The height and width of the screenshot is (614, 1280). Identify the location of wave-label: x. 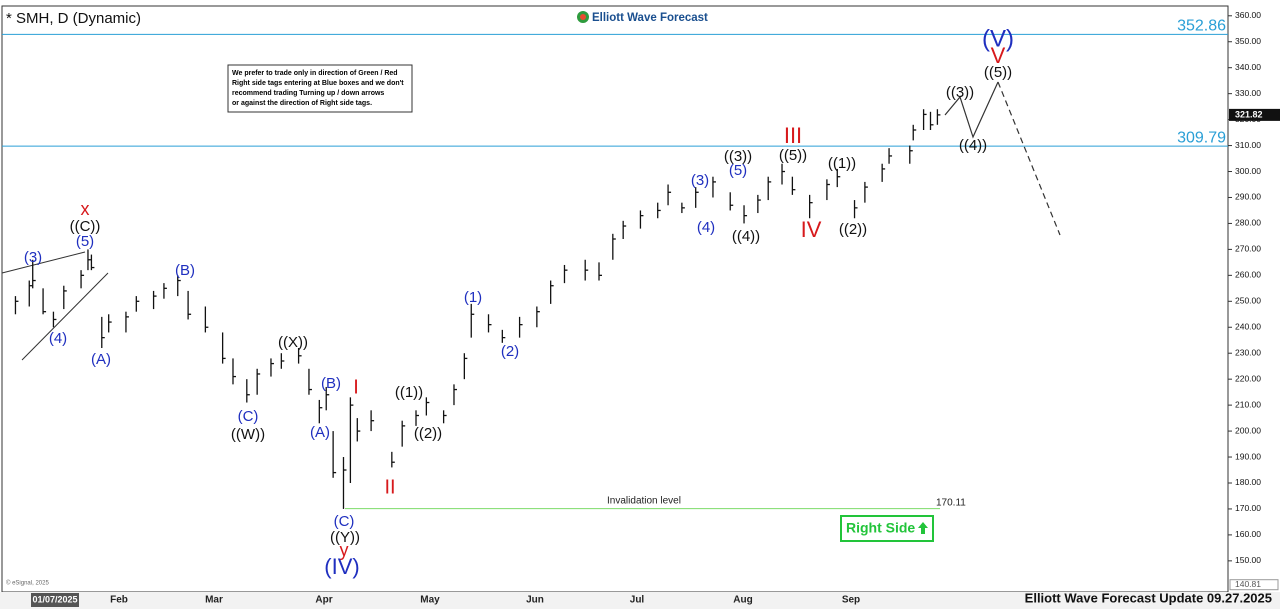
(85, 209).